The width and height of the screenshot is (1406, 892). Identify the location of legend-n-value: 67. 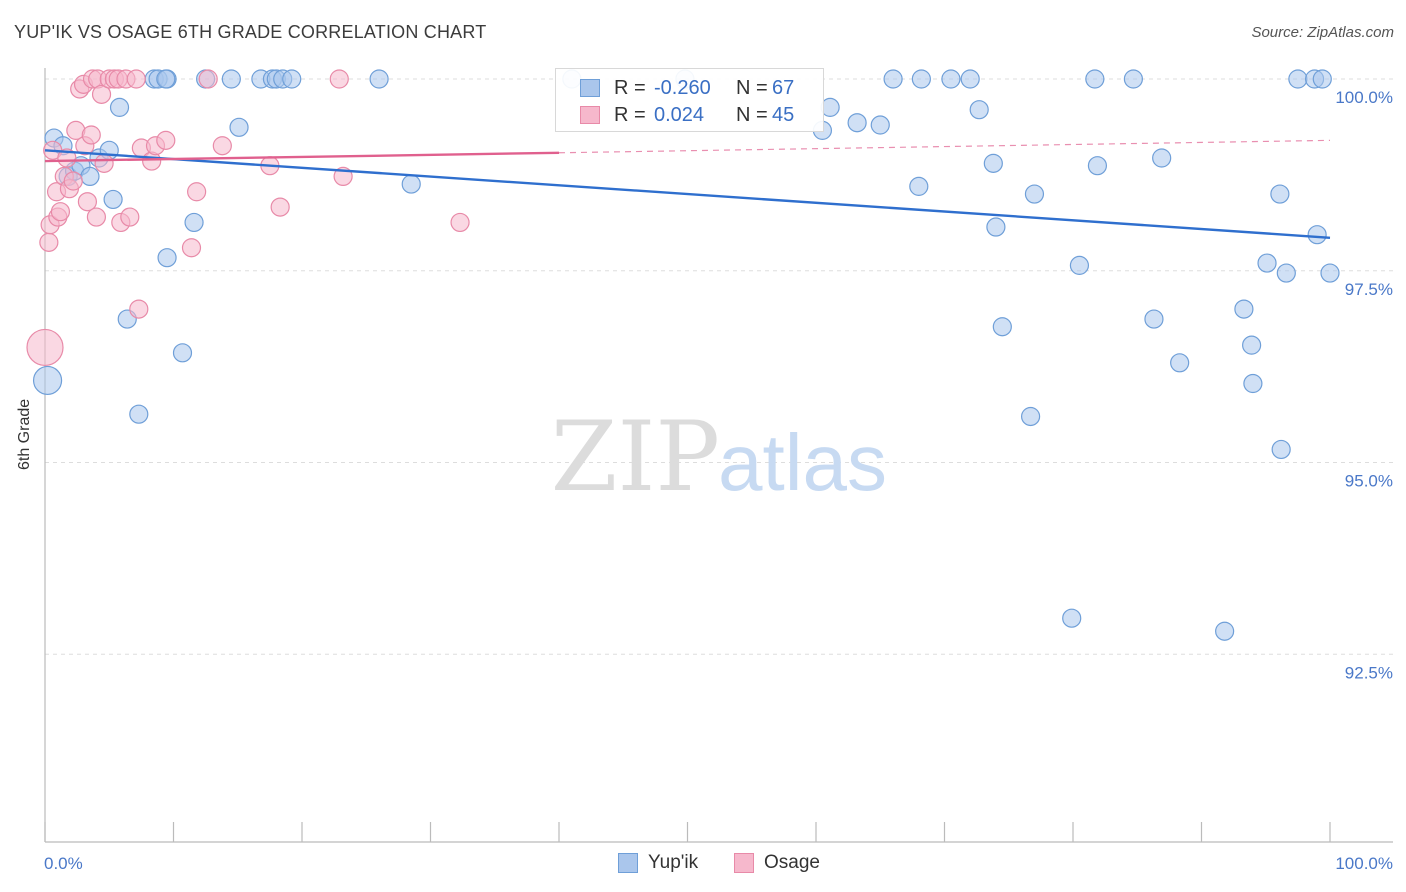
(783, 88).